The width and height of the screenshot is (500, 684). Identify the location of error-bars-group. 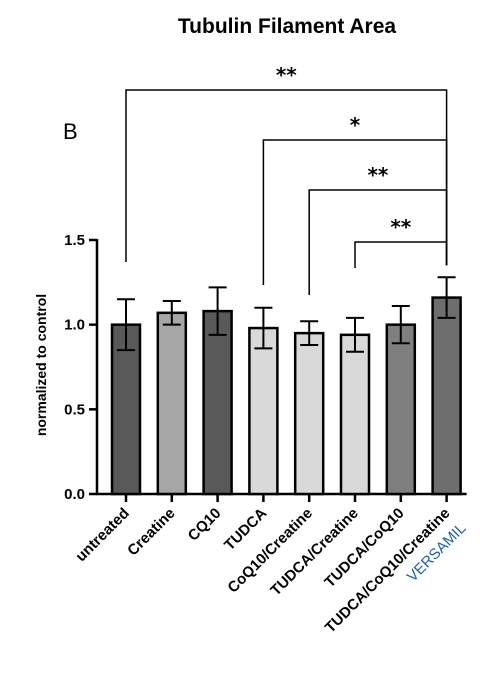
(286, 314).